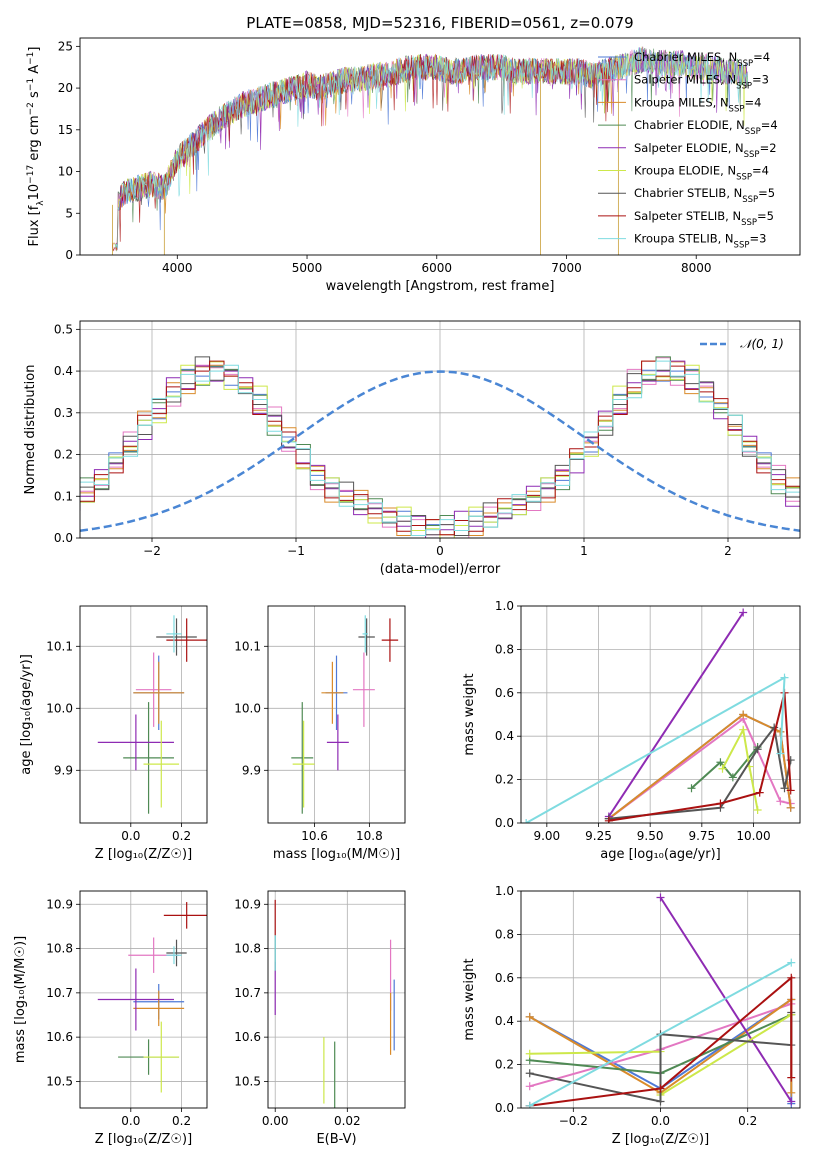  Describe the element at coordinates (598, 836) in the screenshot. I see `x-tick-label: 9.25` at that location.